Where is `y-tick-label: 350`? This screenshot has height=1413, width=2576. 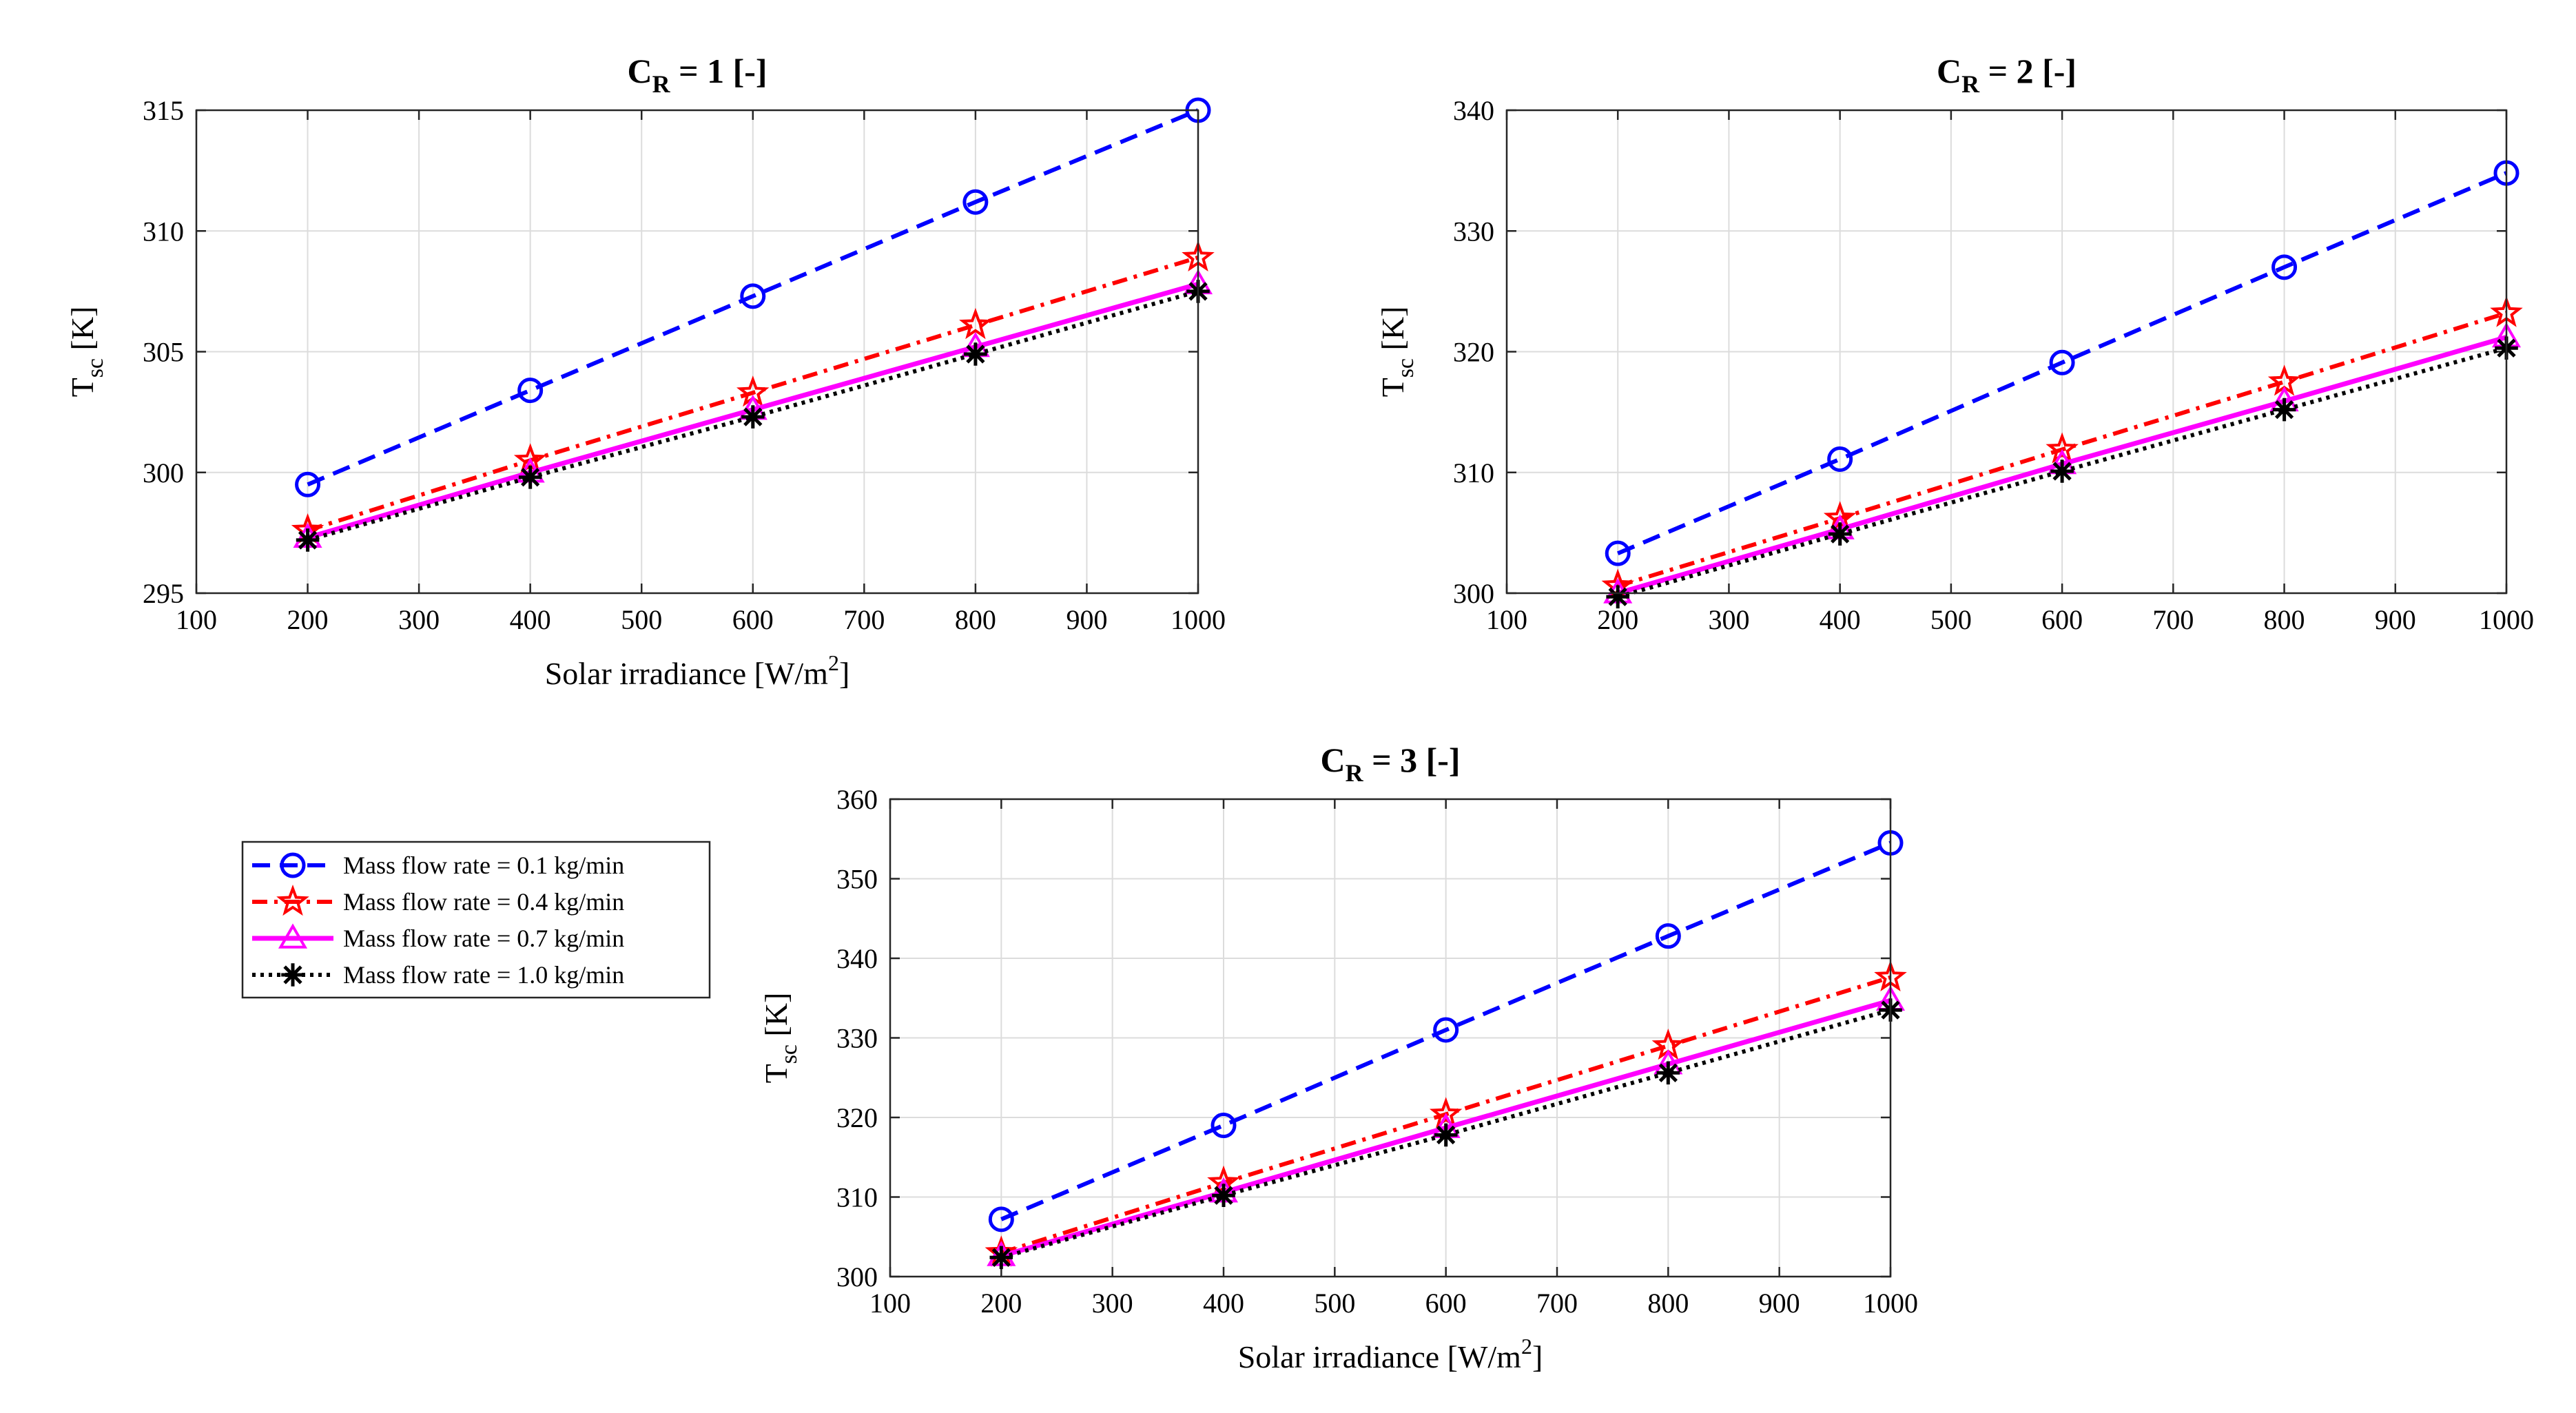
y-tick-label: 350 is located at coordinates (857, 879).